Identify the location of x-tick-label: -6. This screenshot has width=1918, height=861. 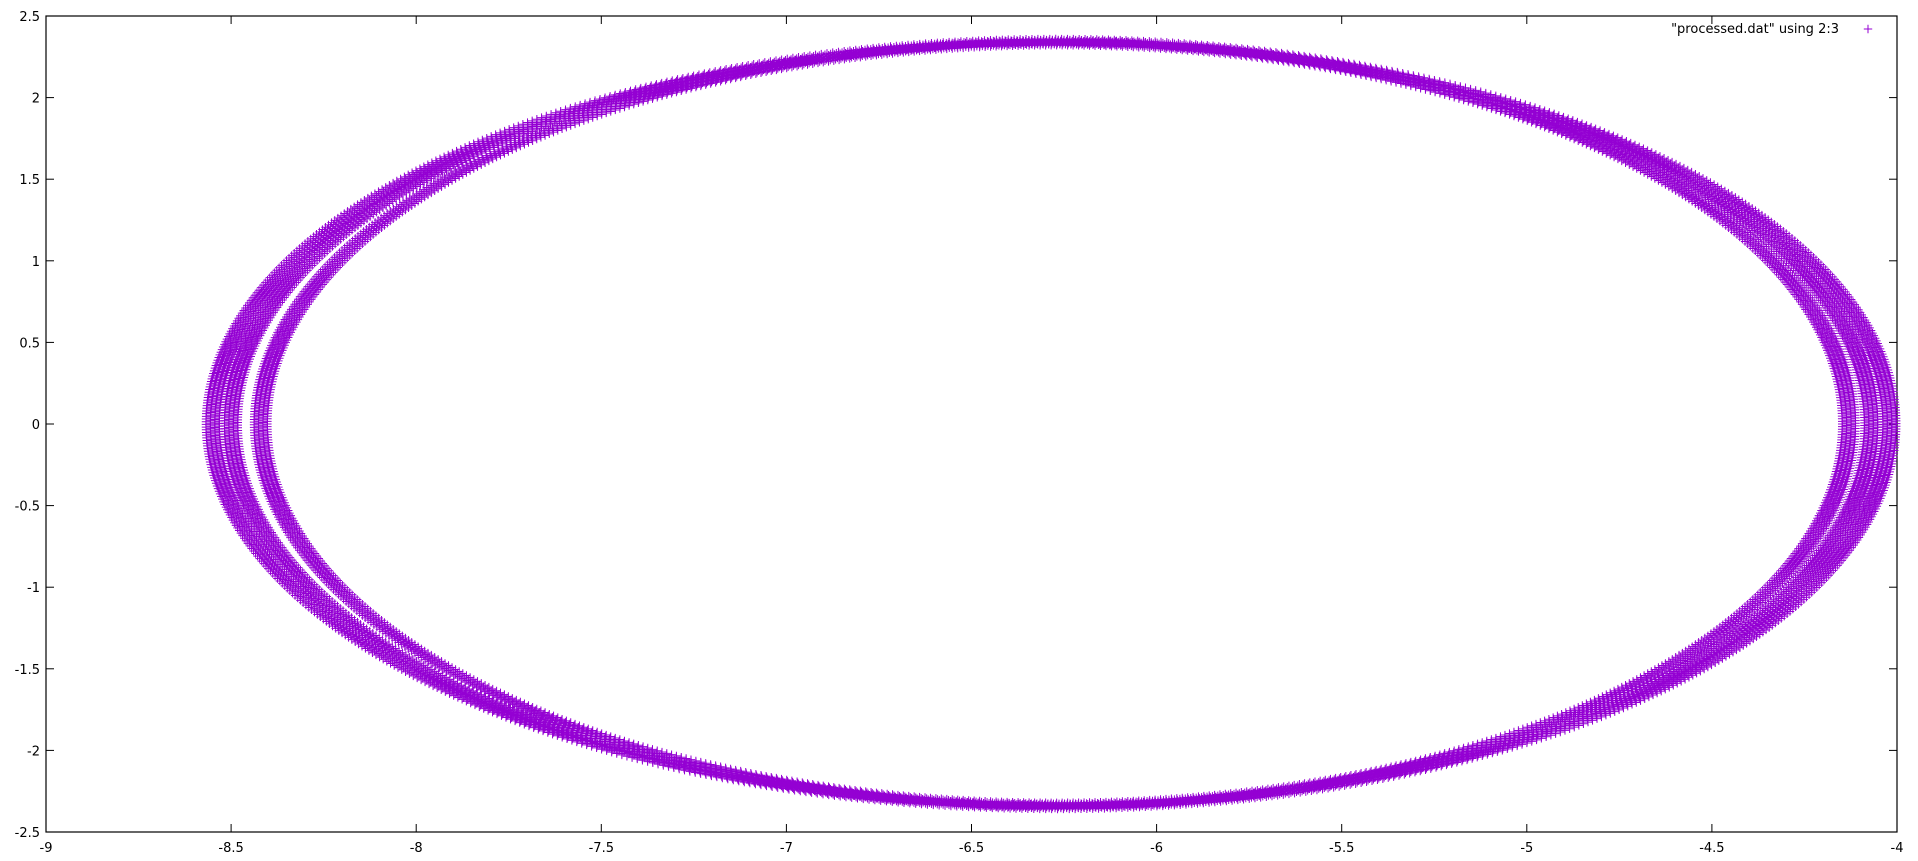
(1156, 848).